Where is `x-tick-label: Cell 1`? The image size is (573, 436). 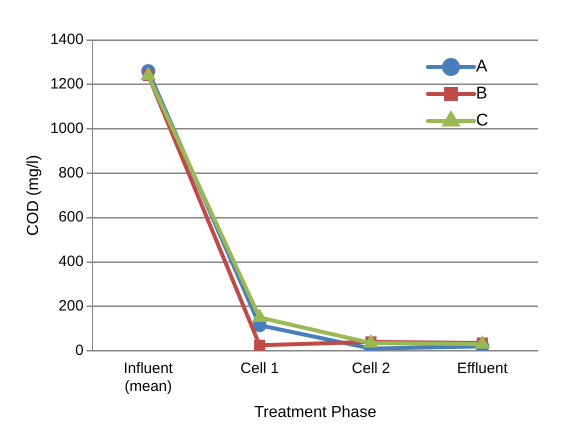 x-tick-label: Cell 1 is located at coordinates (259, 368).